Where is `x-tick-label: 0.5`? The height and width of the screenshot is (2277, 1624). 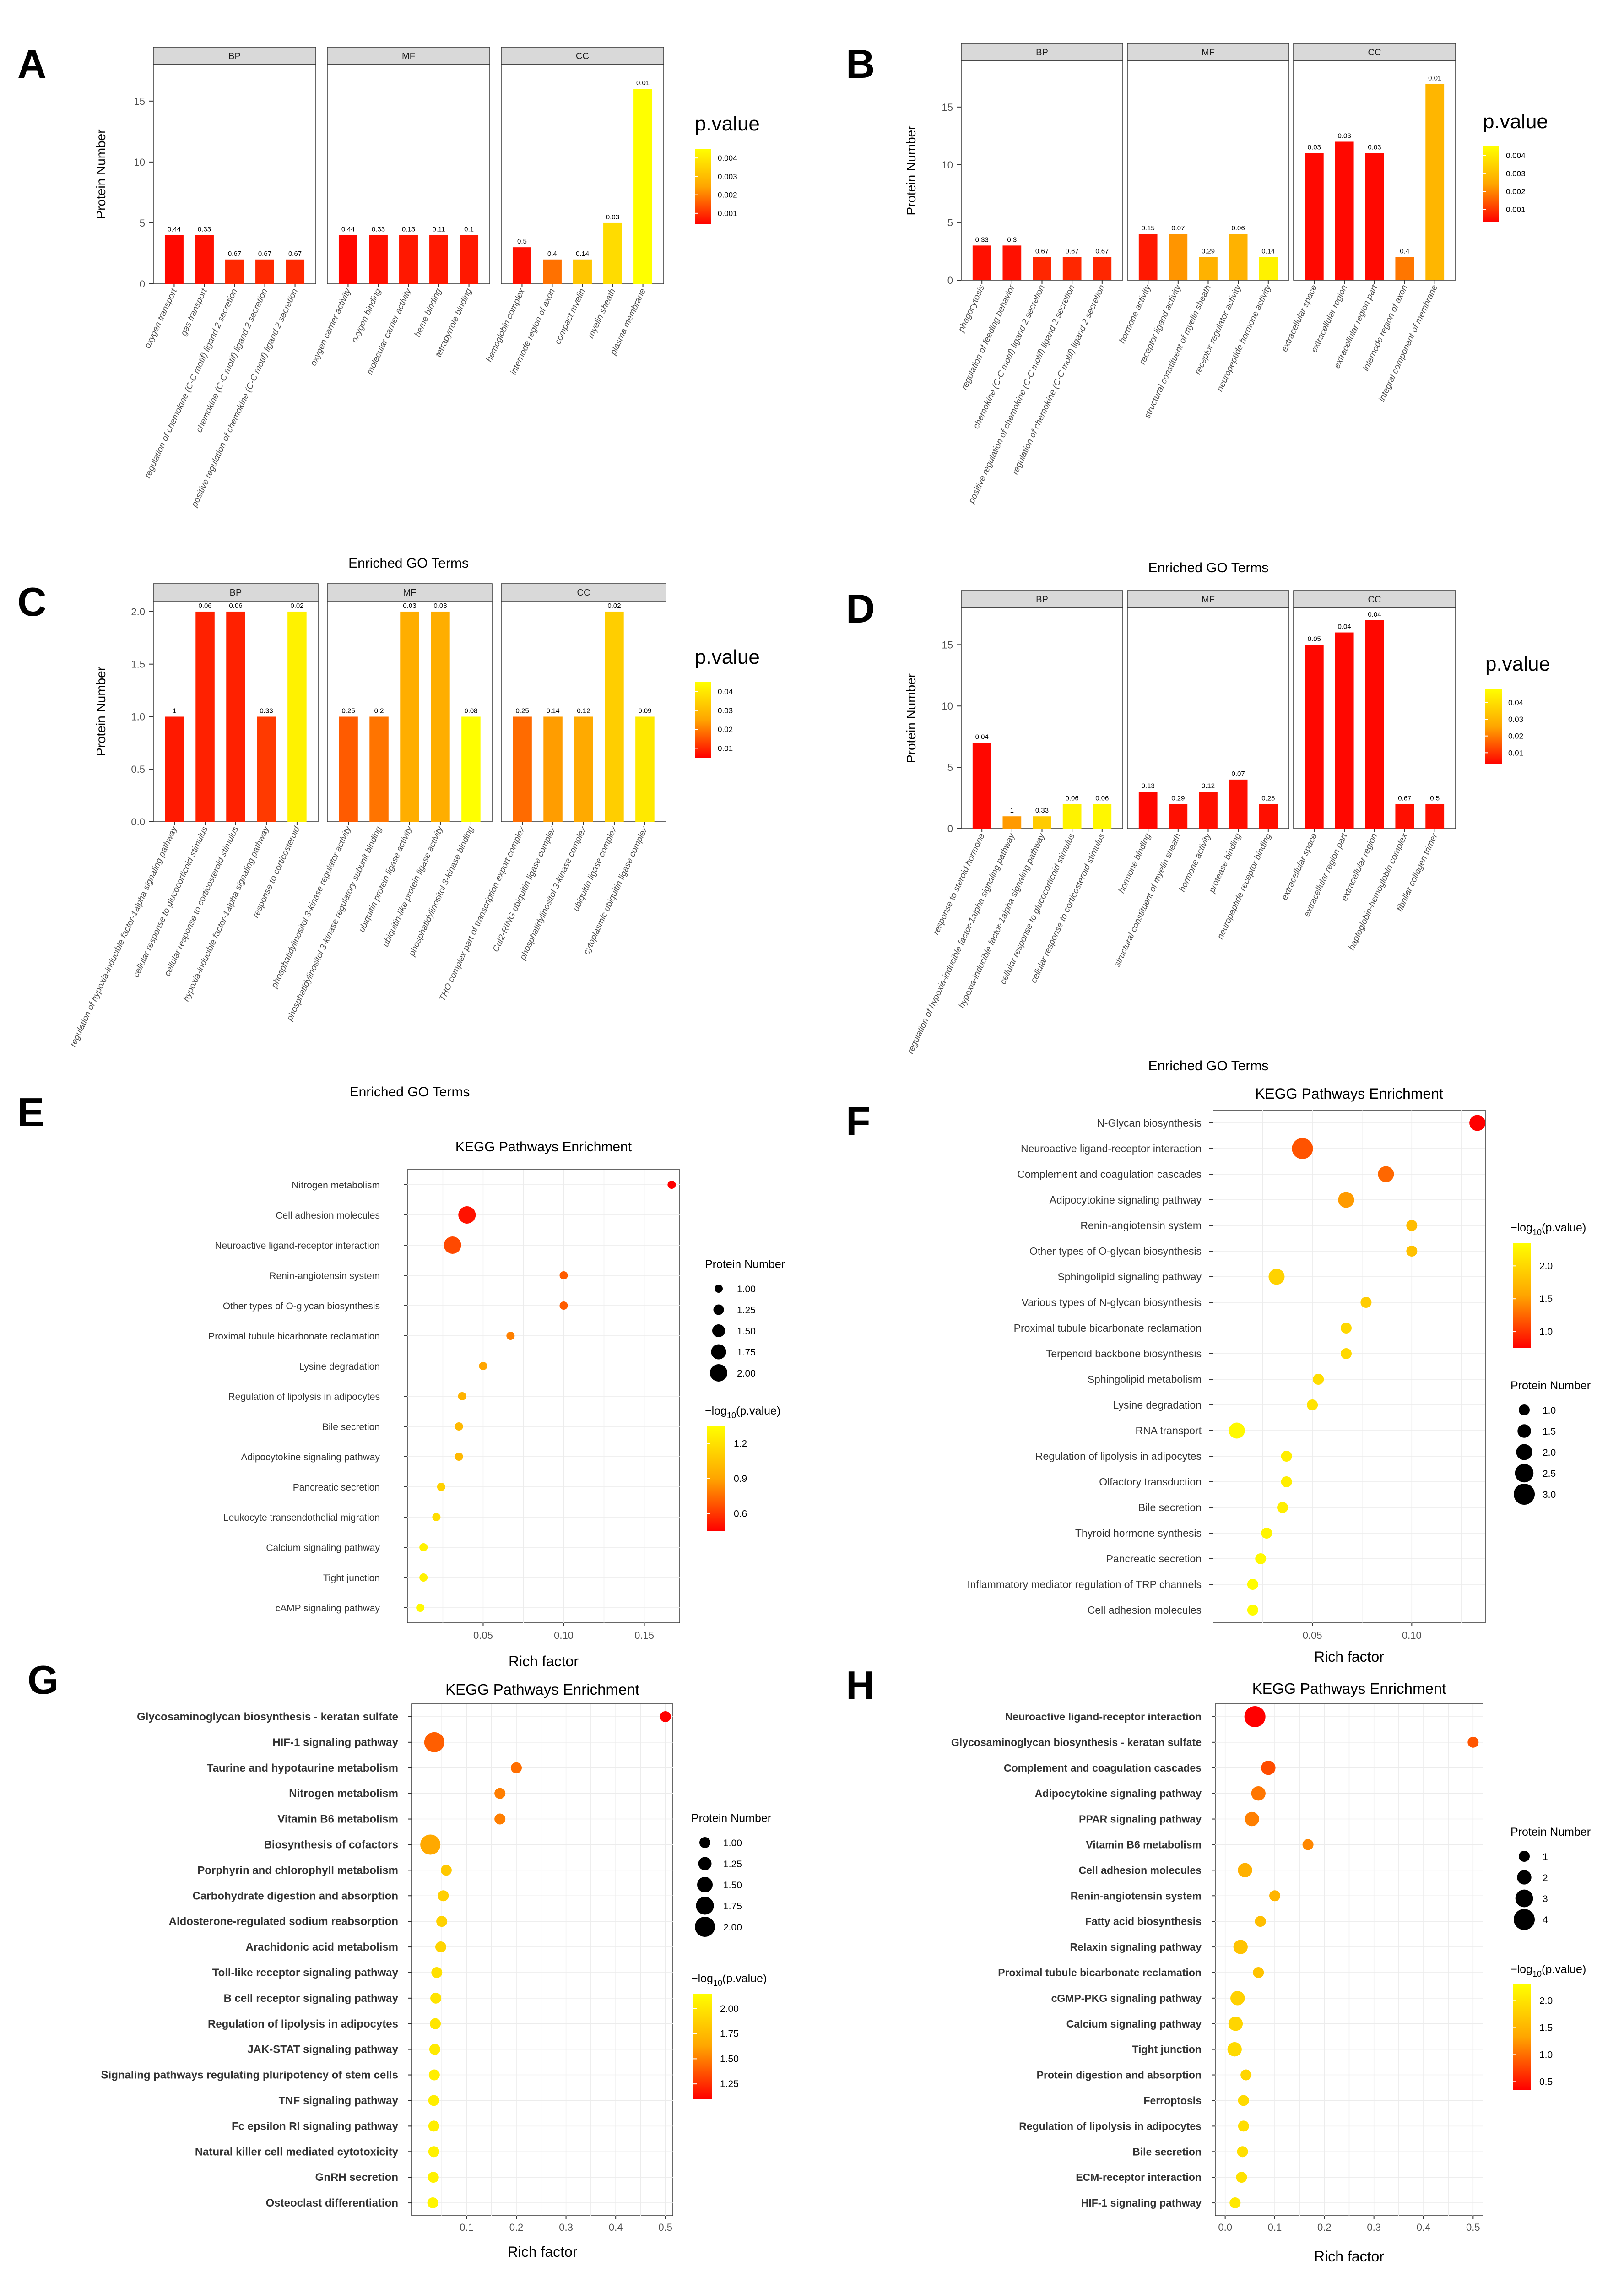
x-tick-label: 0.5 is located at coordinates (1473, 2227).